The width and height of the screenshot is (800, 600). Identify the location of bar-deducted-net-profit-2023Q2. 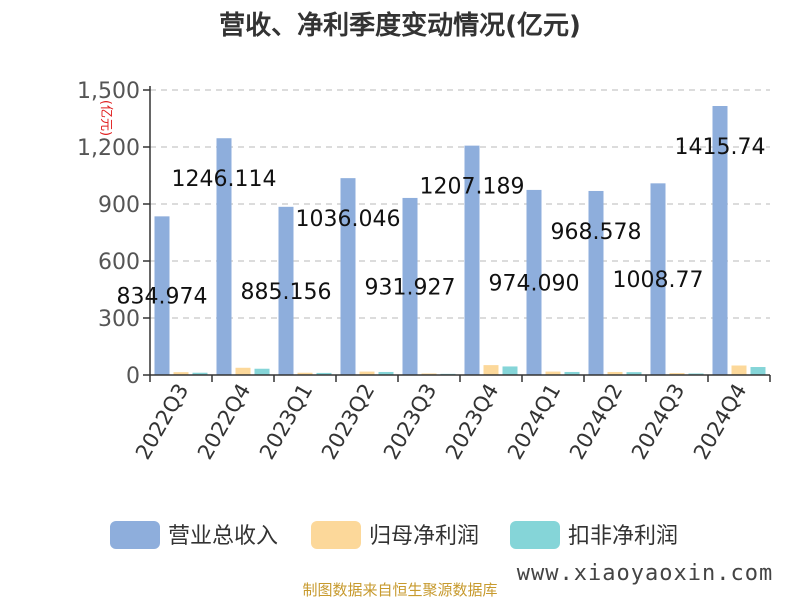
(386, 373).